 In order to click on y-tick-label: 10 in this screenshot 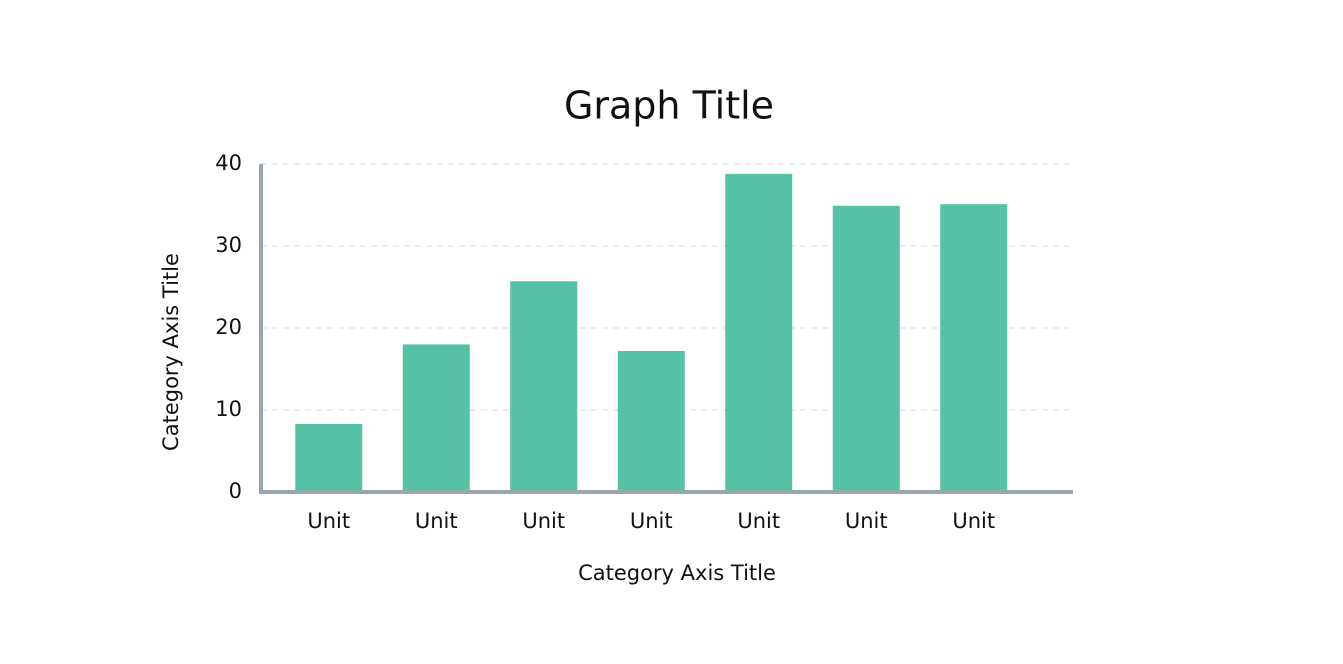, I will do `click(228, 409)`.